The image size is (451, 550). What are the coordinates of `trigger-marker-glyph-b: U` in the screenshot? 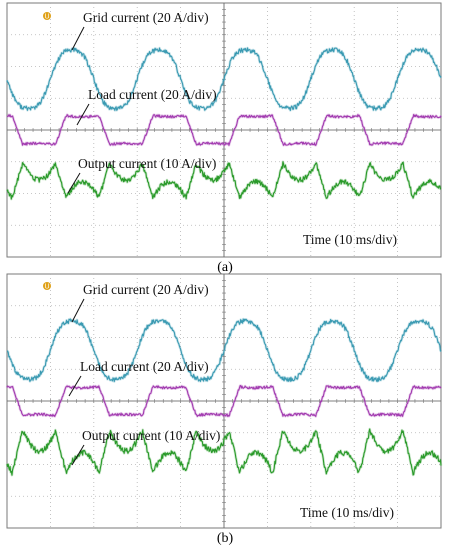 It's located at (46, 287).